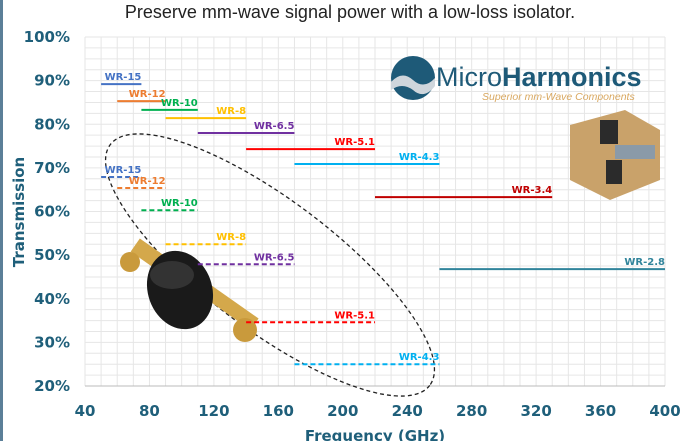 This screenshot has width=700, height=441. Describe the element at coordinates (52, 255) in the screenshot. I see `y-tick-label: 50%` at that location.